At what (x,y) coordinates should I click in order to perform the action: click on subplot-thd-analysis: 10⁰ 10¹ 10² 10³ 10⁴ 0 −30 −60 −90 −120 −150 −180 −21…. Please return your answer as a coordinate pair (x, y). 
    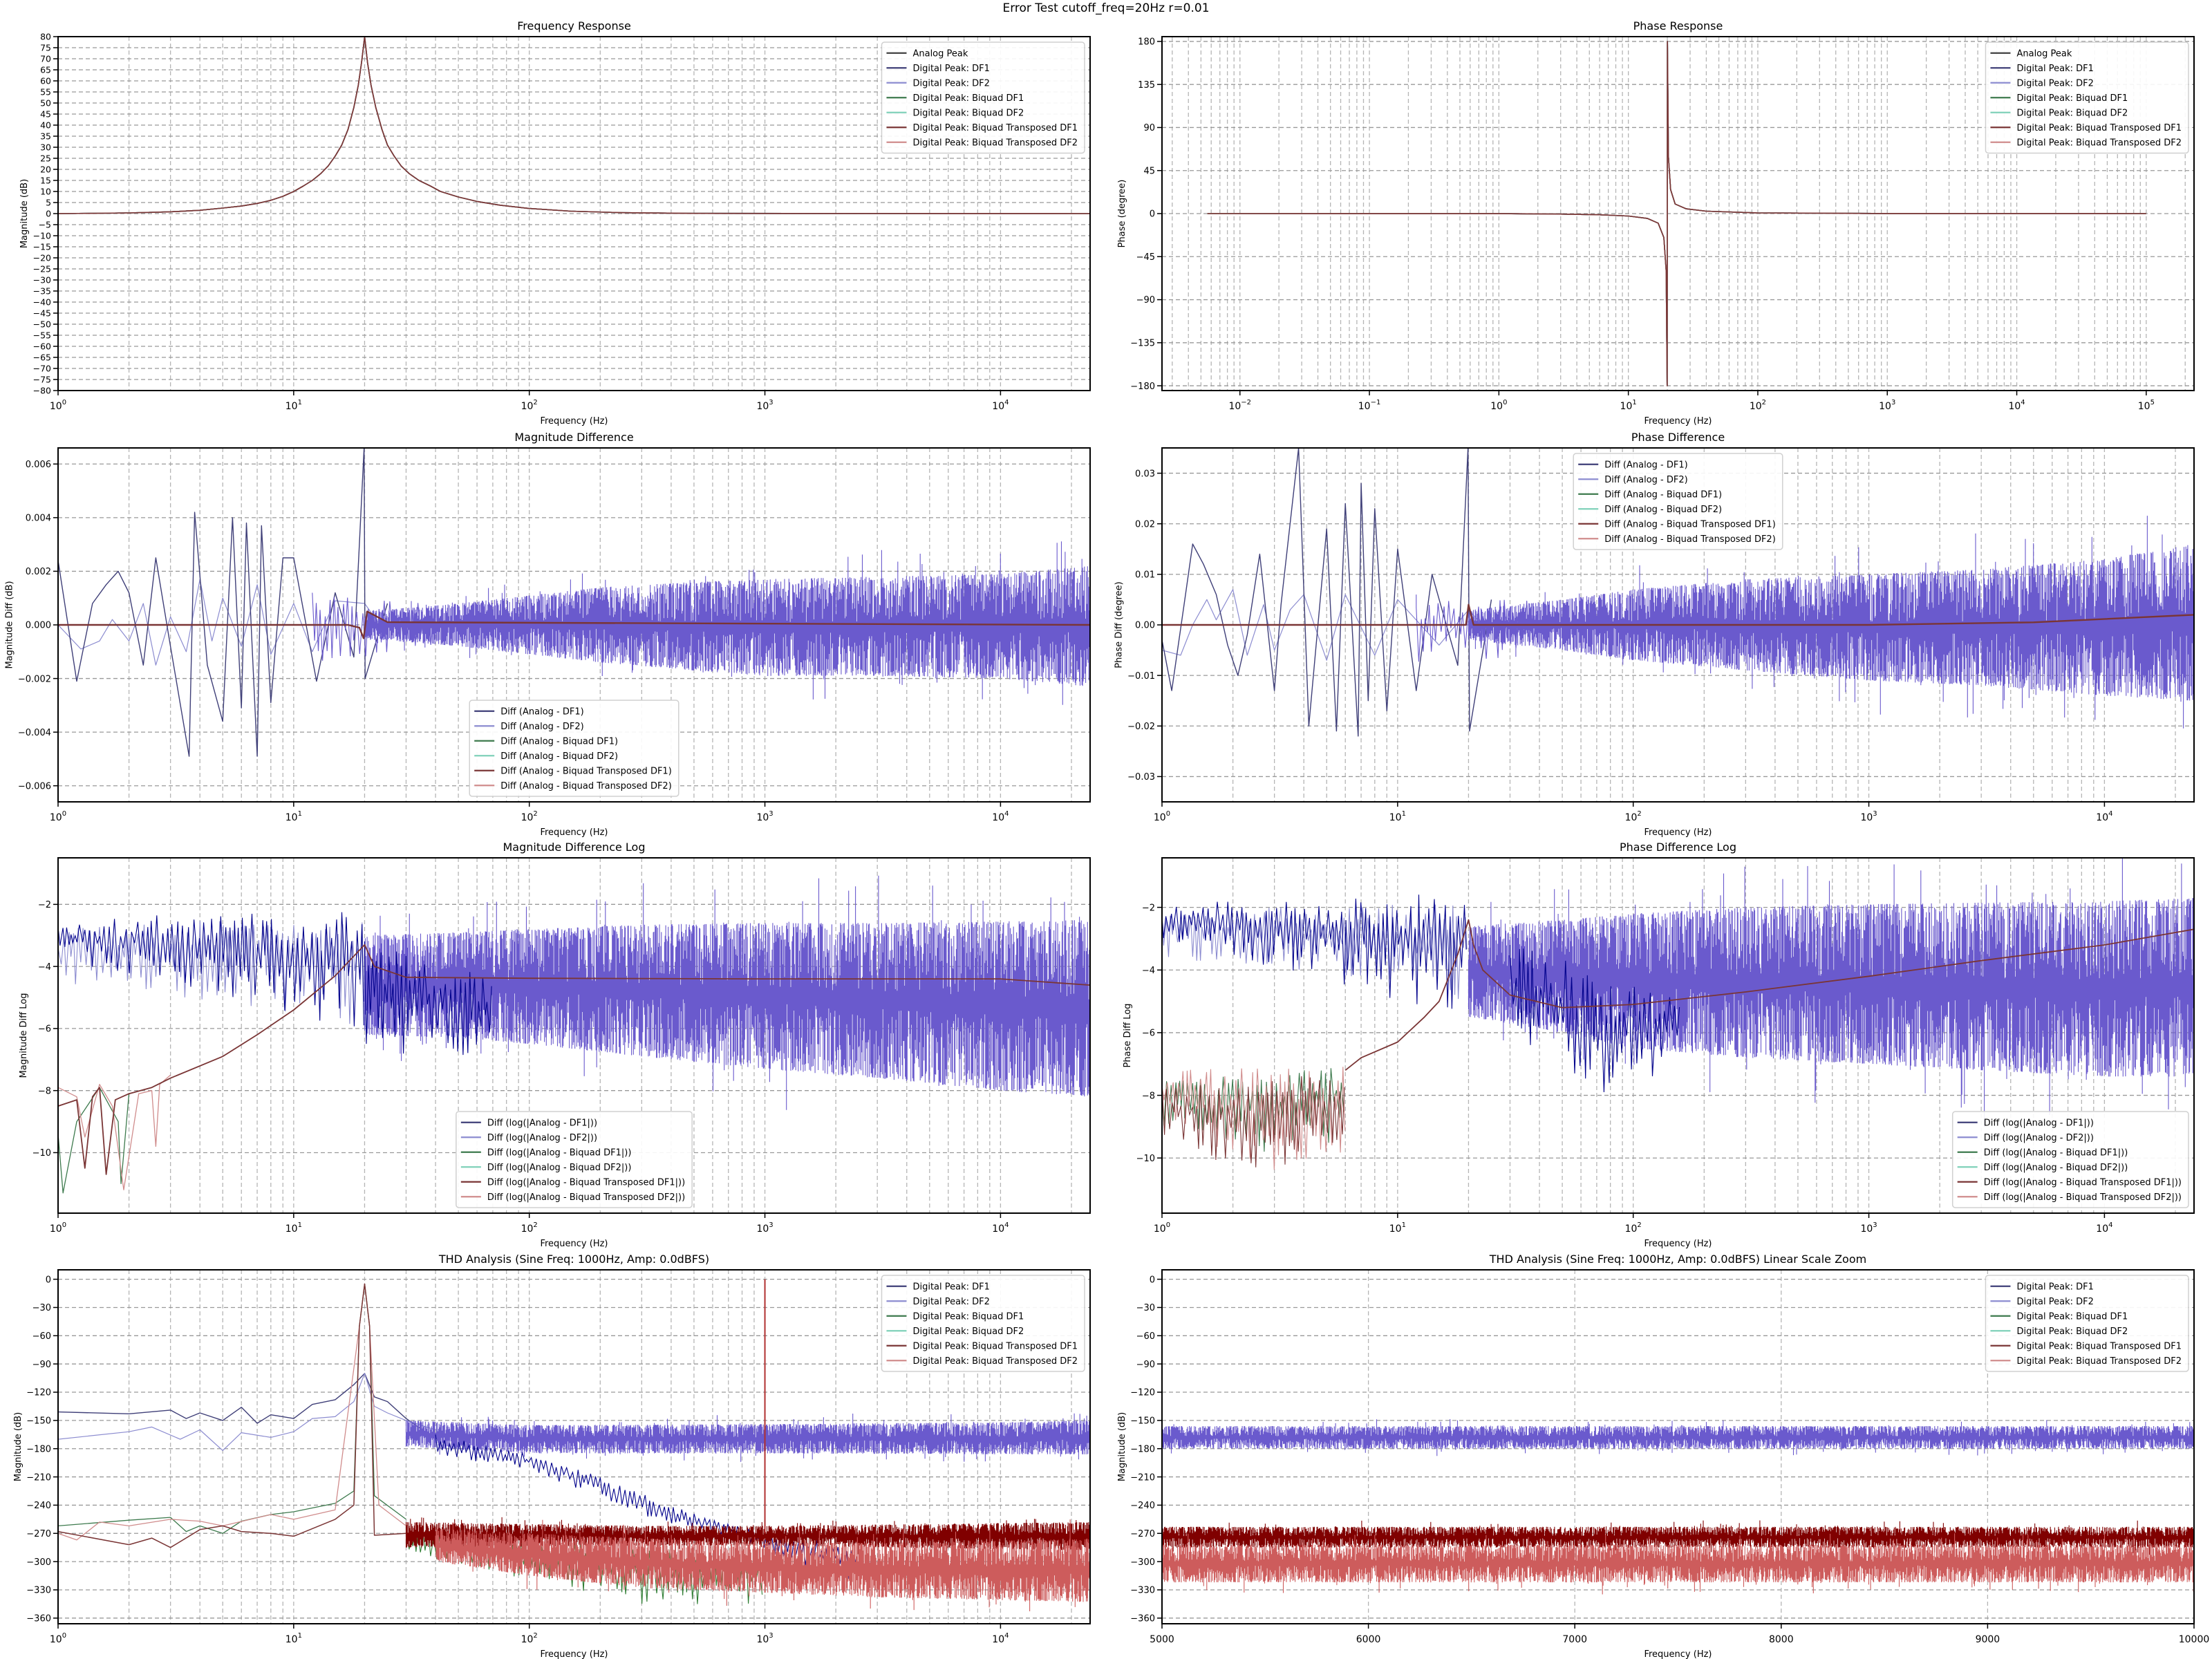
    Looking at the image, I should click on (552, 1456).